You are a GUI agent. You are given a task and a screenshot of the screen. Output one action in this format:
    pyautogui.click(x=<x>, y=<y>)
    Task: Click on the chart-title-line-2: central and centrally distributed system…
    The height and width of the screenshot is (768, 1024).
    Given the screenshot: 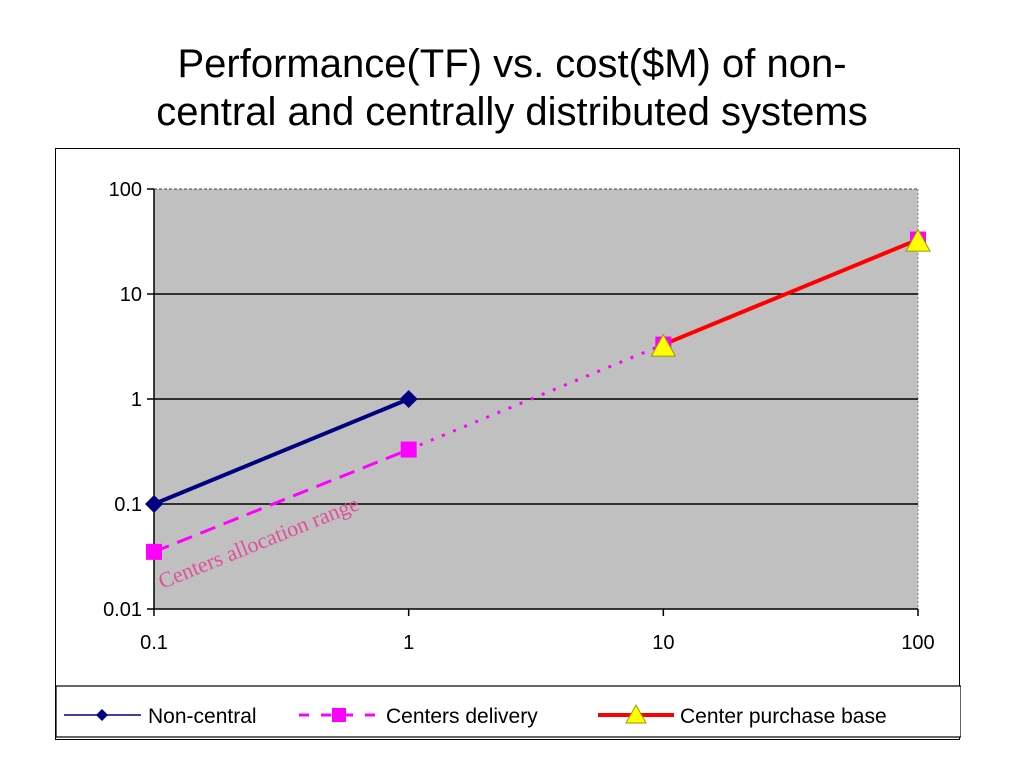 What is the action you would take?
    pyautogui.click(x=512, y=112)
    